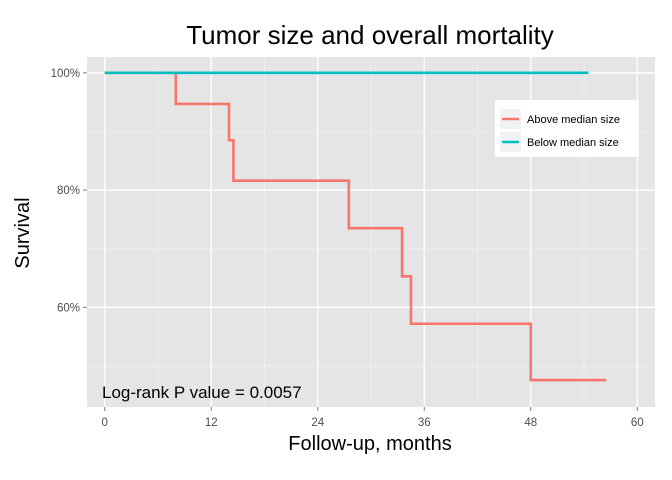 Image resolution: width=672 pixels, height=480 pixels. Describe the element at coordinates (530, 423) in the screenshot. I see `x-tick-label: 48` at that location.